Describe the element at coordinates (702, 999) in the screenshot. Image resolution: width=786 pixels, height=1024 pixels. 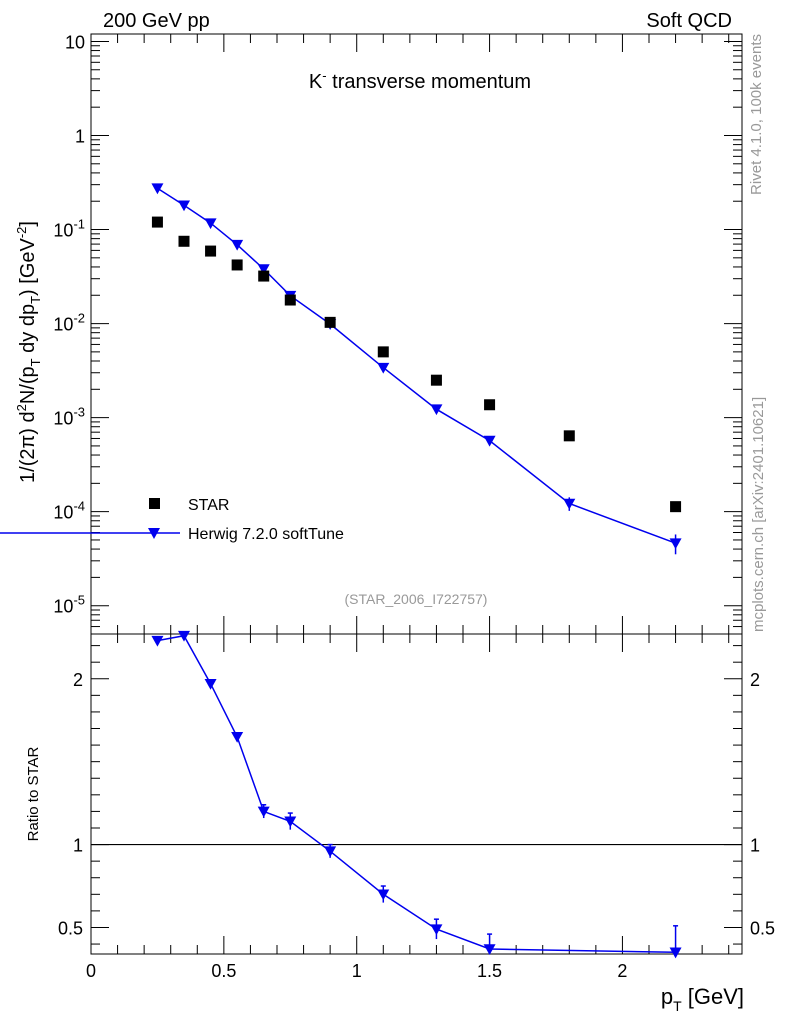
I see `x-axis-label: pT [GeV]` at that location.